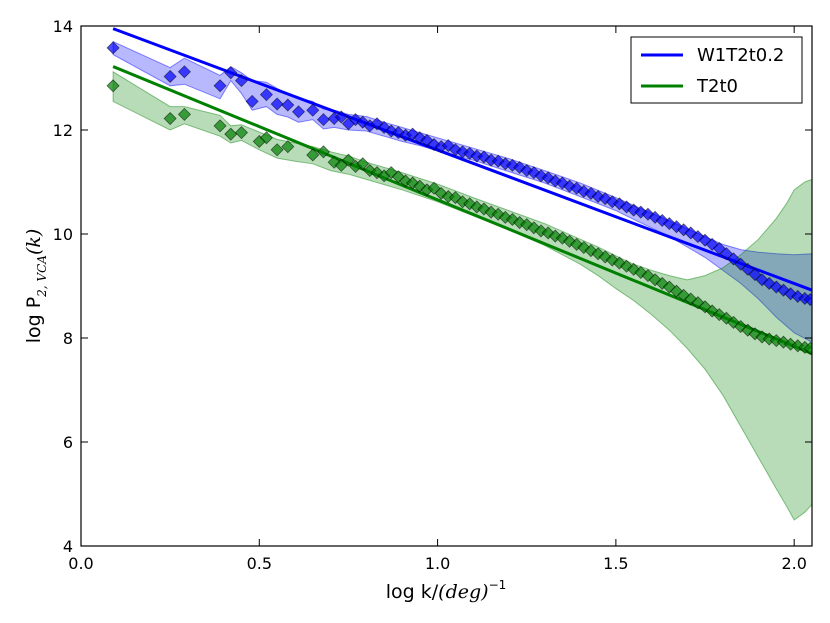  Describe the element at coordinates (412, 592) in the screenshot. I see `x-axis-label-text: log k/` at that location.